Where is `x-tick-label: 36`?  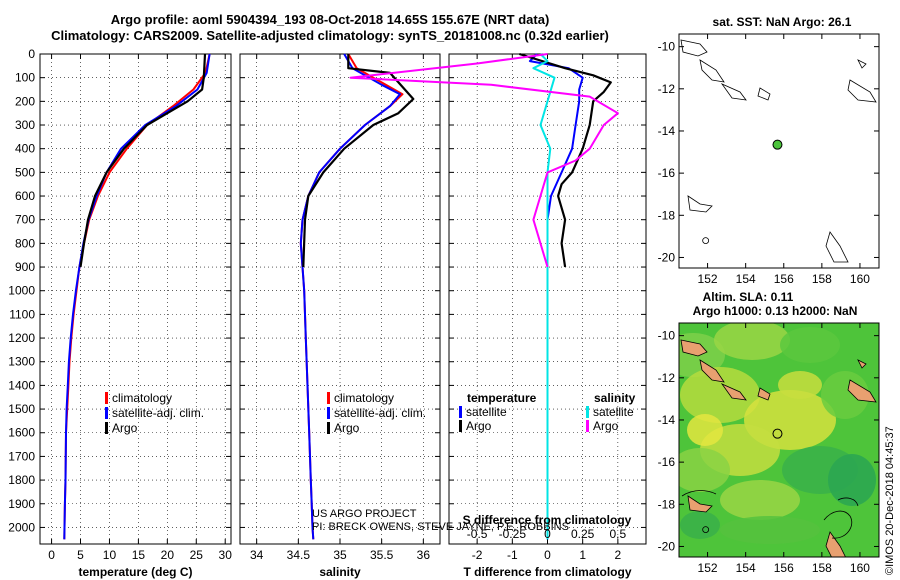 x-tick-label: 36 is located at coordinates (424, 555).